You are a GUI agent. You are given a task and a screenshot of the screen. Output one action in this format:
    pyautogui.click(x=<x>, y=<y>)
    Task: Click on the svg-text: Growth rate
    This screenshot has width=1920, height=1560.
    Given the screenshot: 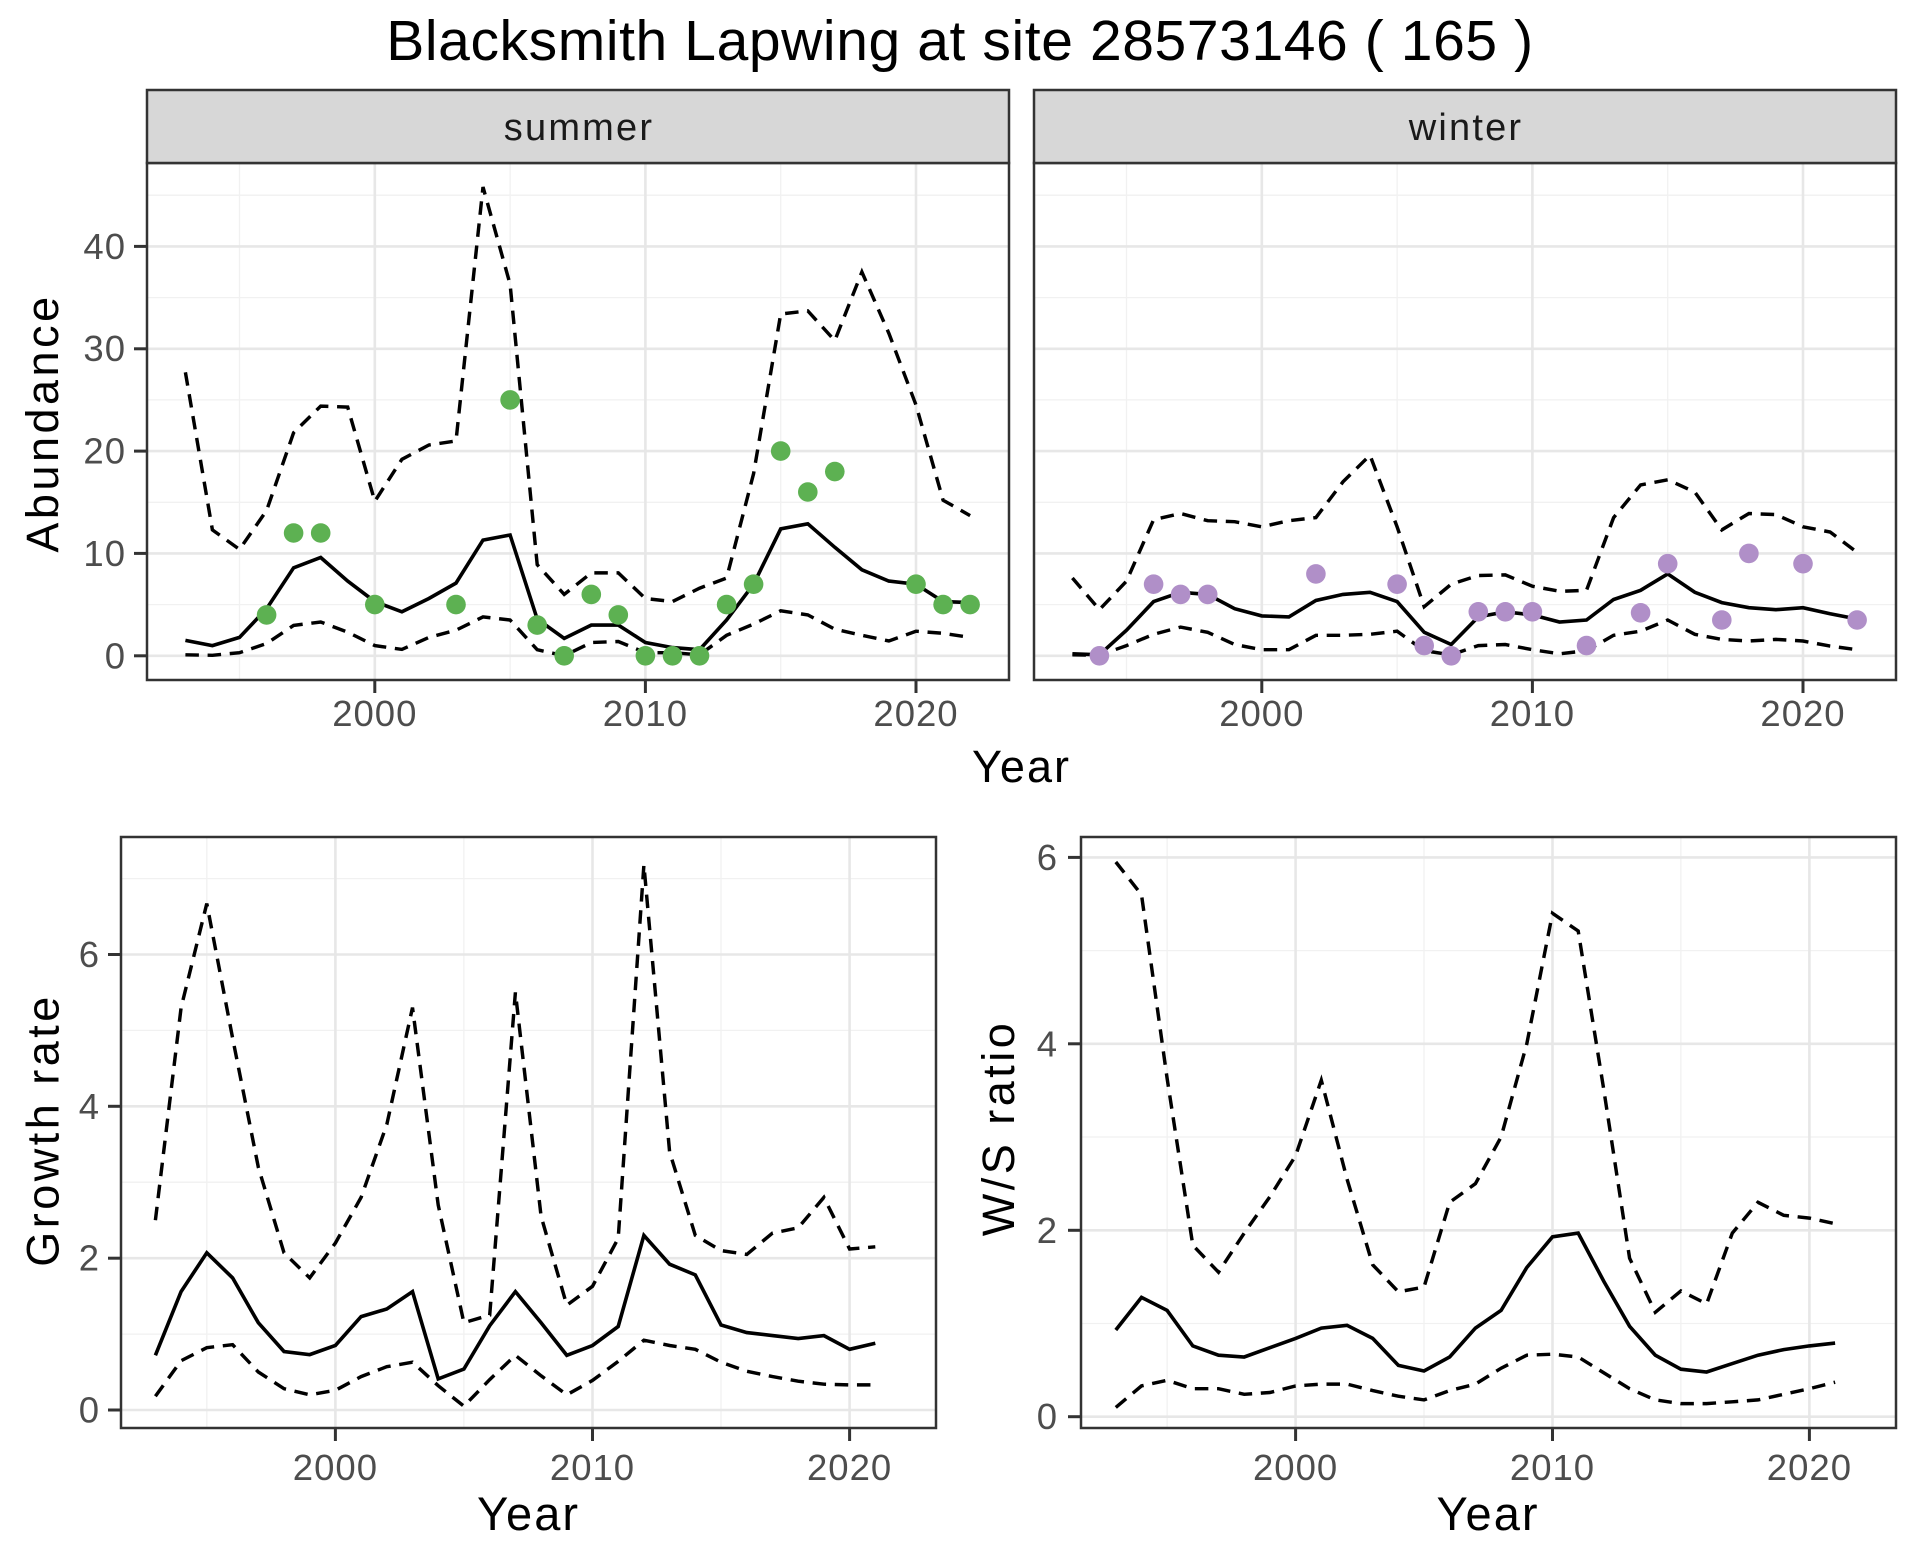 What is the action you would take?
    pyautogui.click(x=43, y=1130)
    